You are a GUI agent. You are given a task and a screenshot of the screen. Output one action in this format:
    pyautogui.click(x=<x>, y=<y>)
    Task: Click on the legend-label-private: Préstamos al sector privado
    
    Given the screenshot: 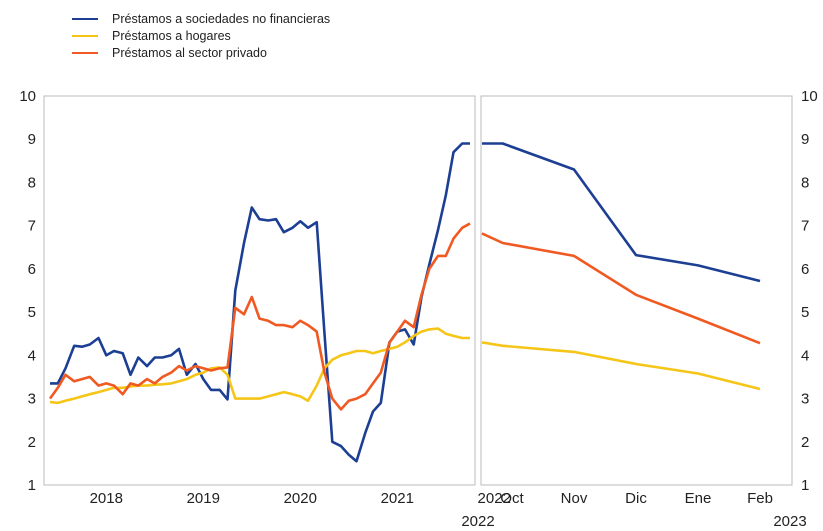 What is the action you would take?
    pyautogui.click(x=189, y=52)
    